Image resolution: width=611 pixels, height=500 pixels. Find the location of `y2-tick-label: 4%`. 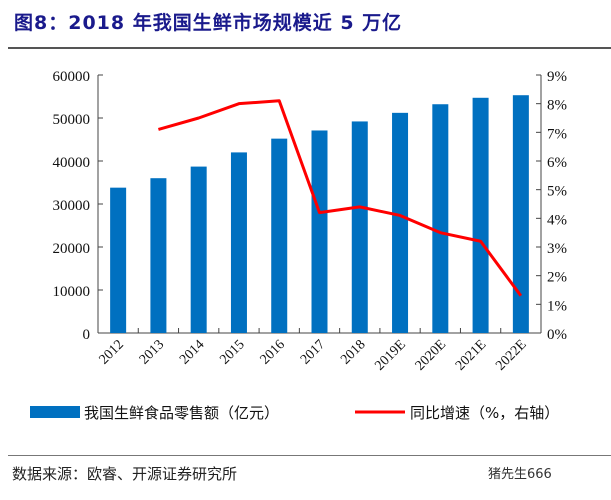

y2-tick-label: 4% is located at coordinates (557, 220).